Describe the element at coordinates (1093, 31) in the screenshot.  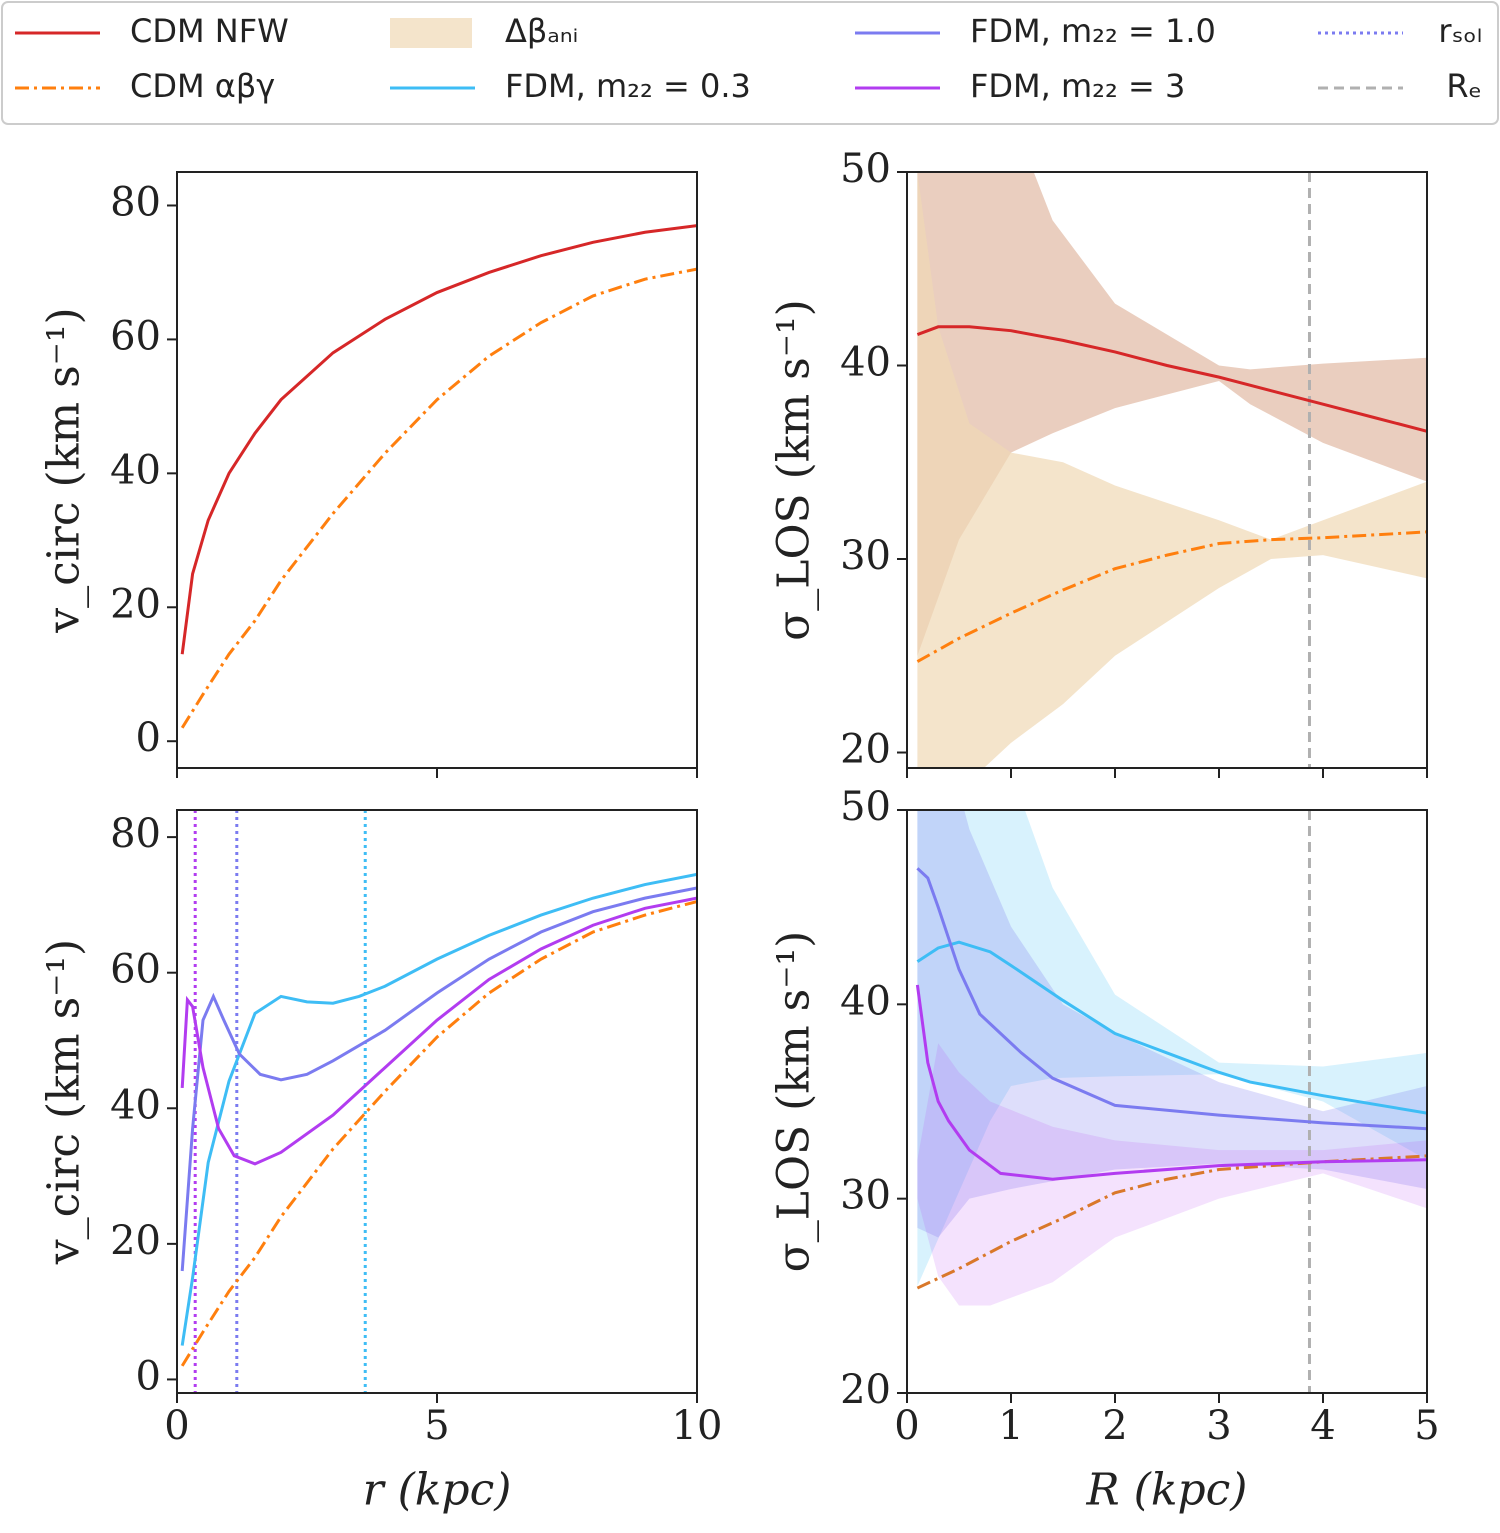
I see `legend-label: FDM, m₂₂ = 1.0` at that location.